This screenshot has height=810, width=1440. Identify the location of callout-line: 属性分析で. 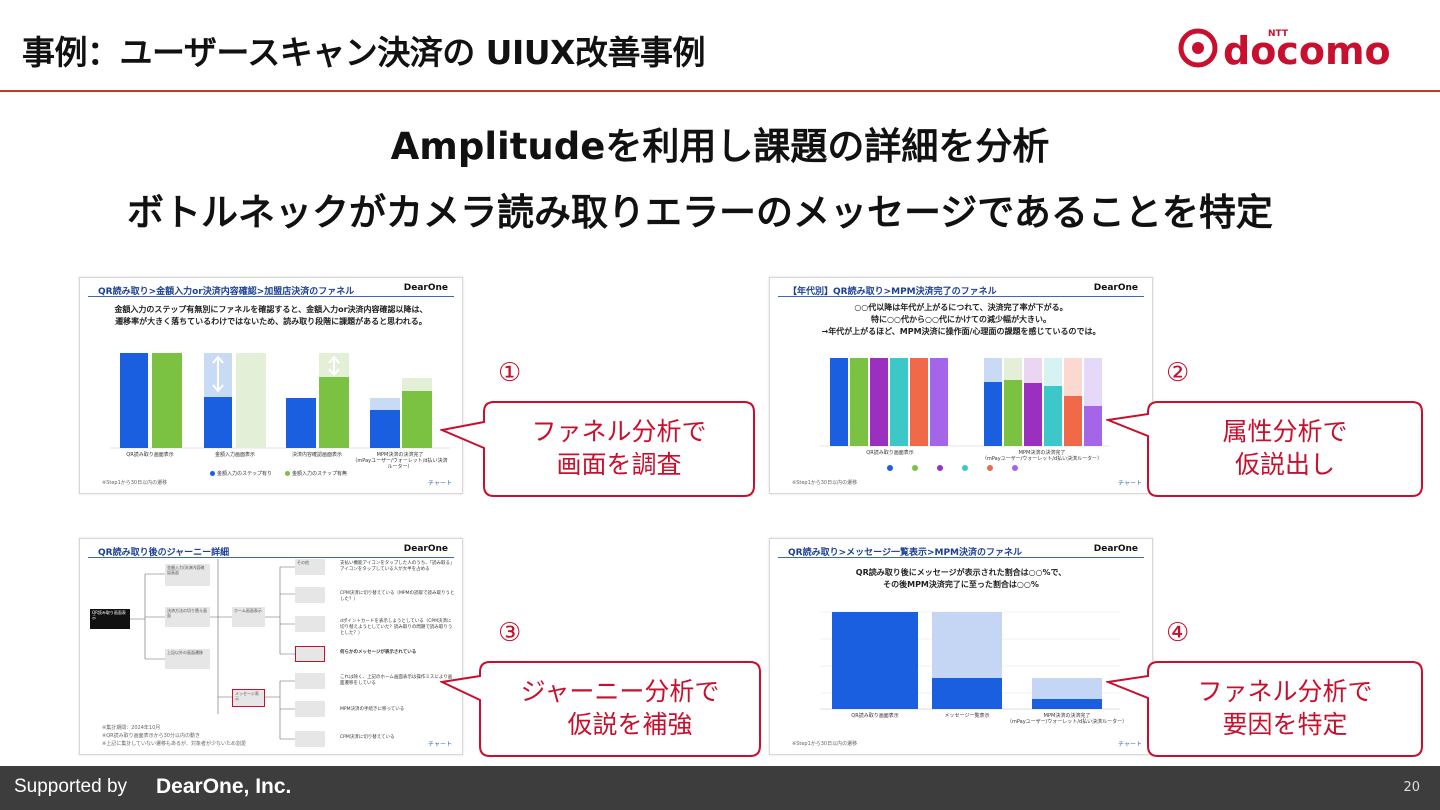
(1285, 431).